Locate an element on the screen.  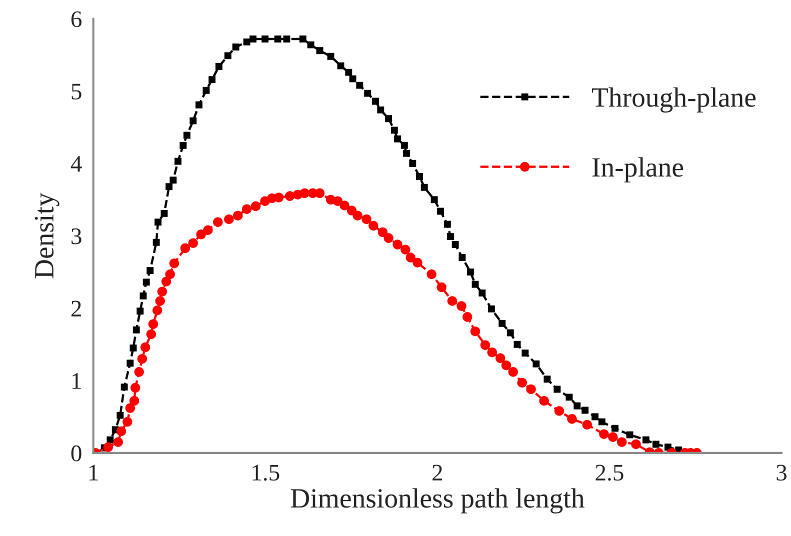
y-tick-label: 6 is located at coordinates (76, 19).